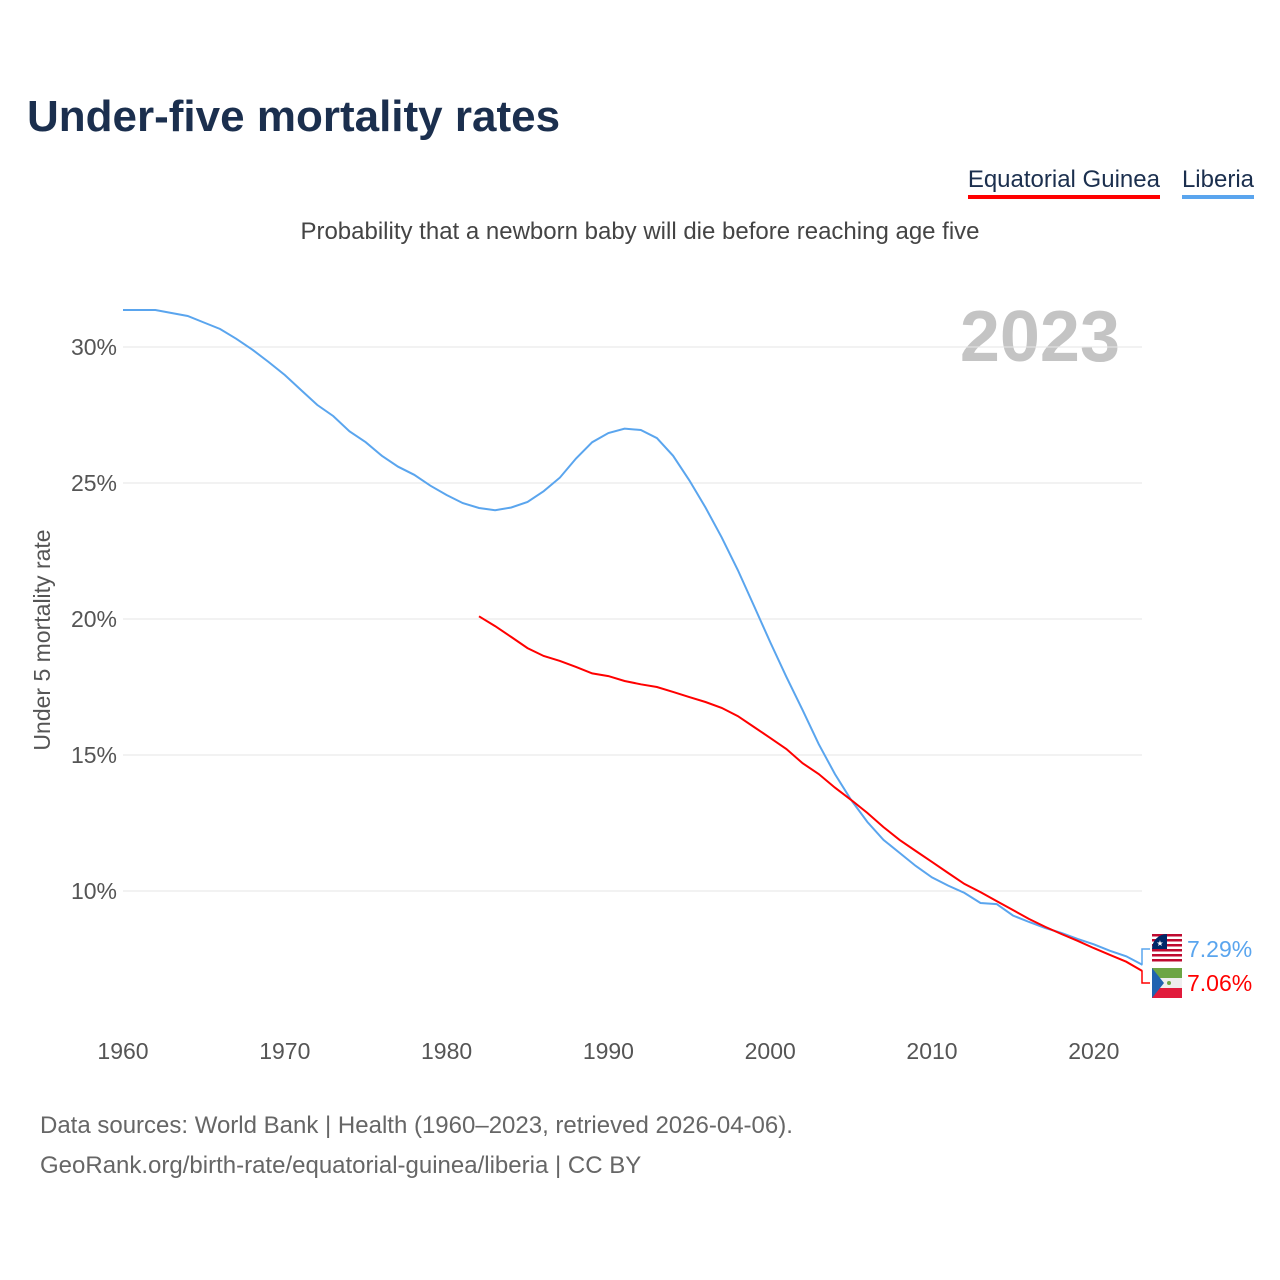 The image size is (1280, 1280). Describe the element at coordinates (1040, 337) in the screenshot. I see `year-label: 2023` at that location.